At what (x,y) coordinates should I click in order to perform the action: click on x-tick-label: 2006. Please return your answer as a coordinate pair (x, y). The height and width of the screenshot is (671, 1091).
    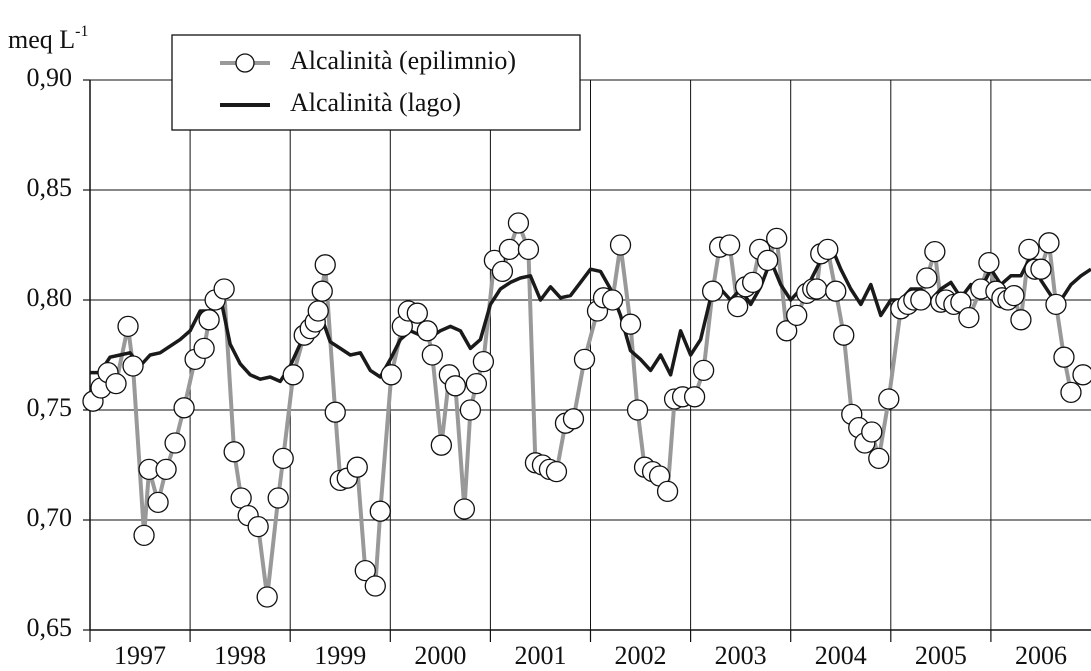
    Looking at the image, I should click on (1041, 655).